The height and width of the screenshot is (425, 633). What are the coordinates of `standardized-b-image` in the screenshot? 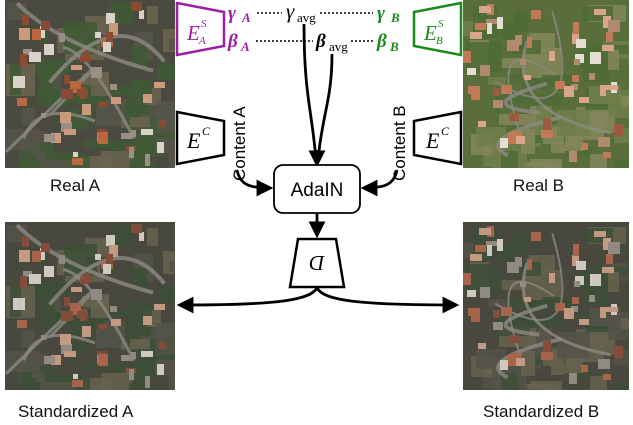 It's located at (546, 306).